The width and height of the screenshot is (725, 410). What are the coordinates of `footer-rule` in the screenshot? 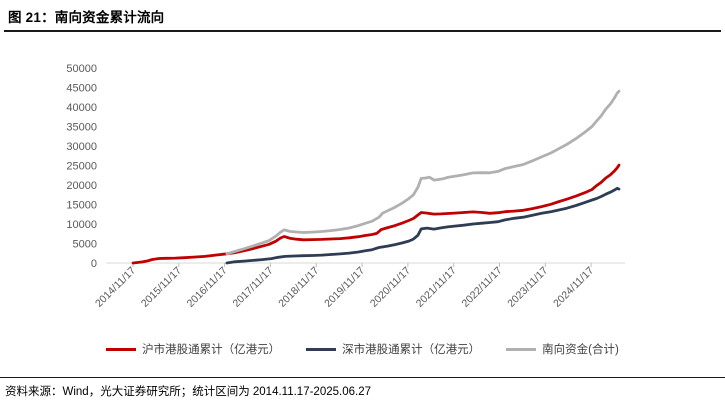 It's located at (362, 377).